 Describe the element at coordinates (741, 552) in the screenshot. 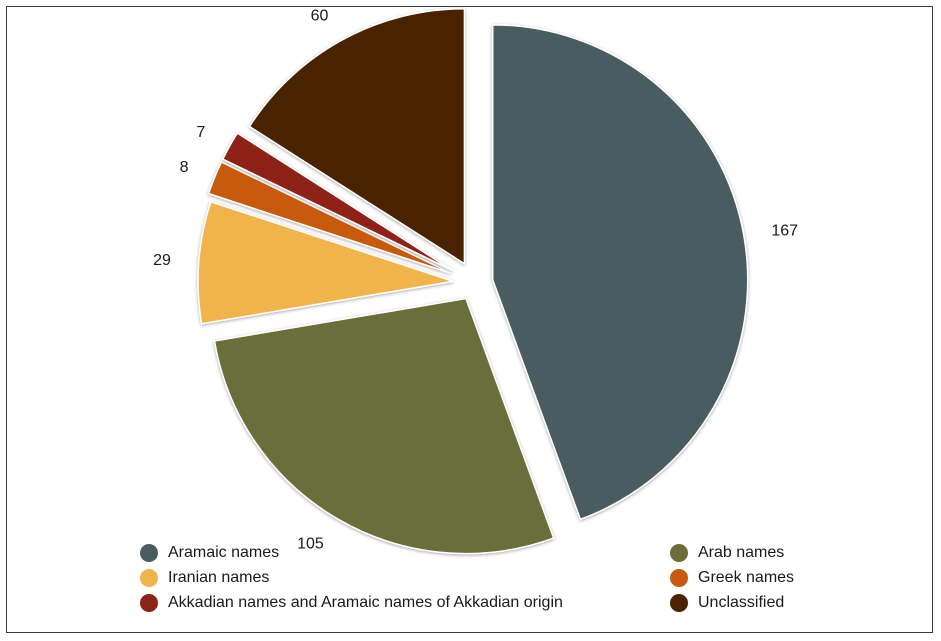

I see `legend-label-arab: Arab names` at that location.